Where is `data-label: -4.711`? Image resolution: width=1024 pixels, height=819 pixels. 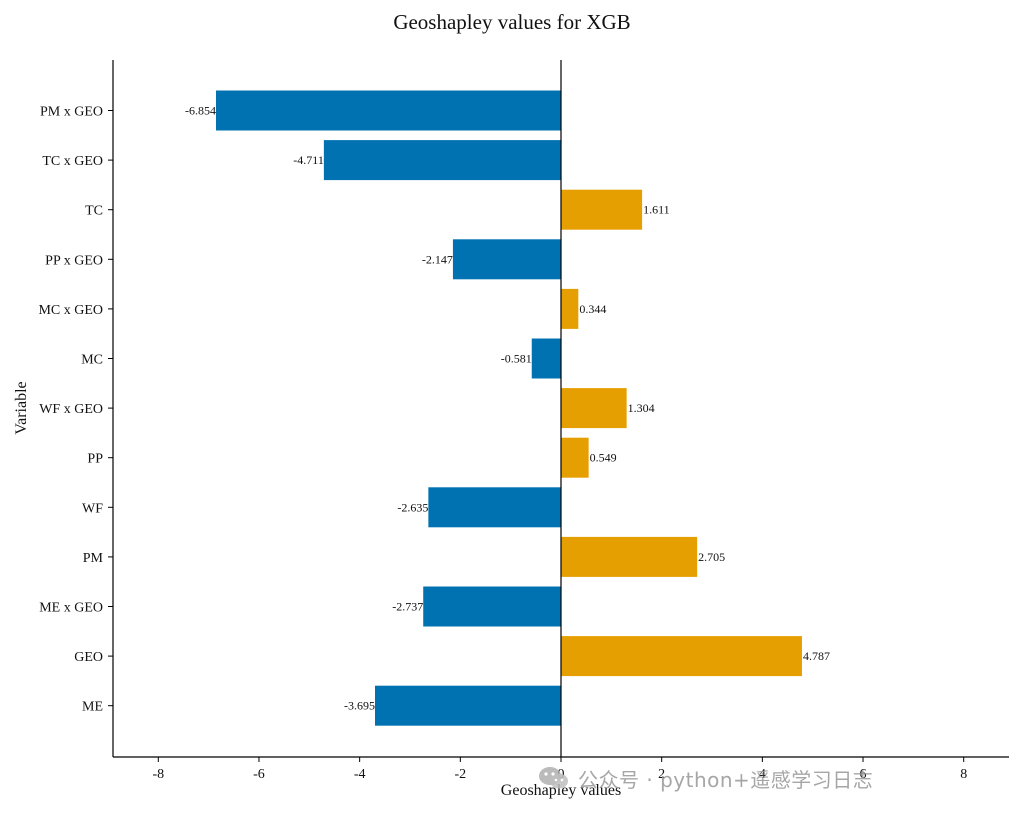 data-label: -4.711 is located at coordinates (308, 160).